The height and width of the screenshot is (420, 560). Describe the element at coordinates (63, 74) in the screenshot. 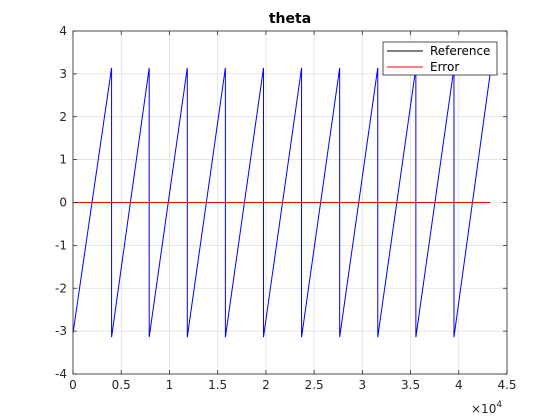

I see `y-tick-label: 3` at that location.